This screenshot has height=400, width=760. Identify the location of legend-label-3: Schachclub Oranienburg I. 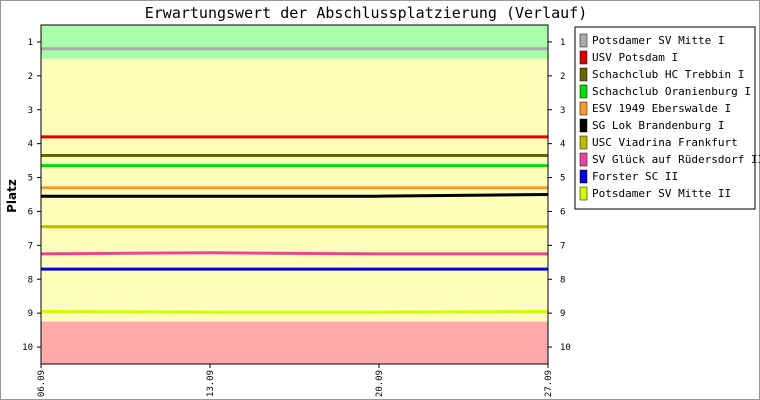
(671, 91).